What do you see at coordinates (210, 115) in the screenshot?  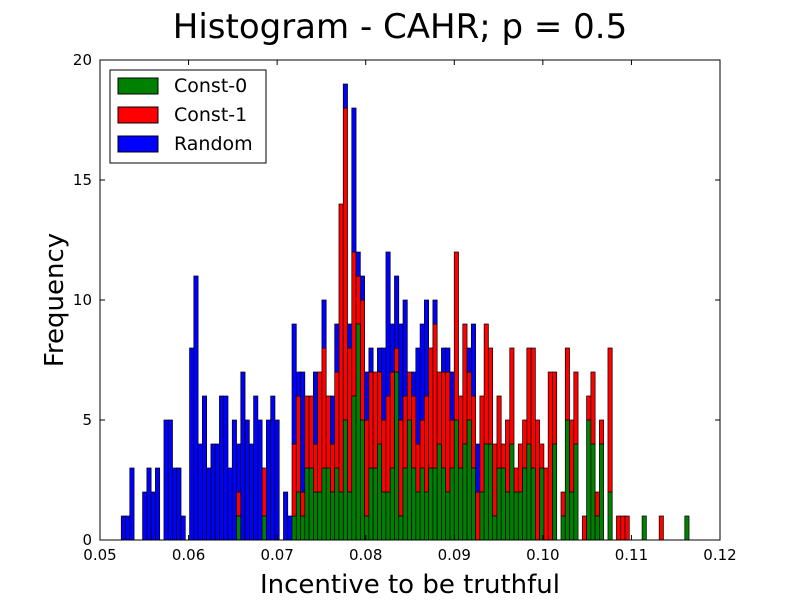 I see `legend-label-const-1: Const-1` at bounding box center [210, 115].